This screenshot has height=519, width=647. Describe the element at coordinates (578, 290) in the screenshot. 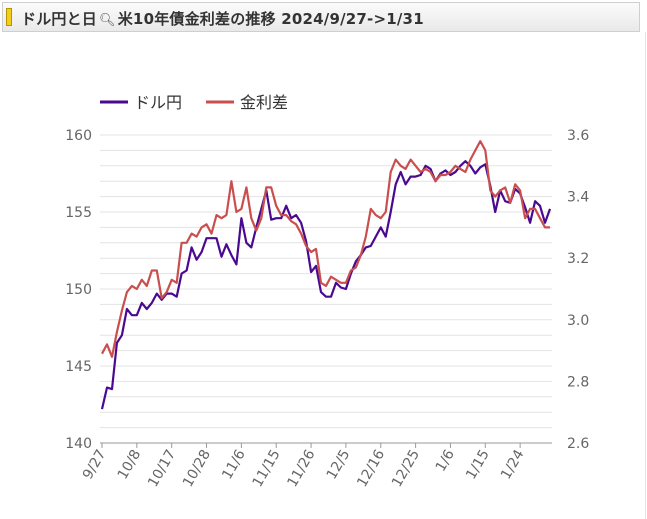

I see `y-axis-right: 2.6 2.8 3.0 3.2 3.4 3.6` at that location.